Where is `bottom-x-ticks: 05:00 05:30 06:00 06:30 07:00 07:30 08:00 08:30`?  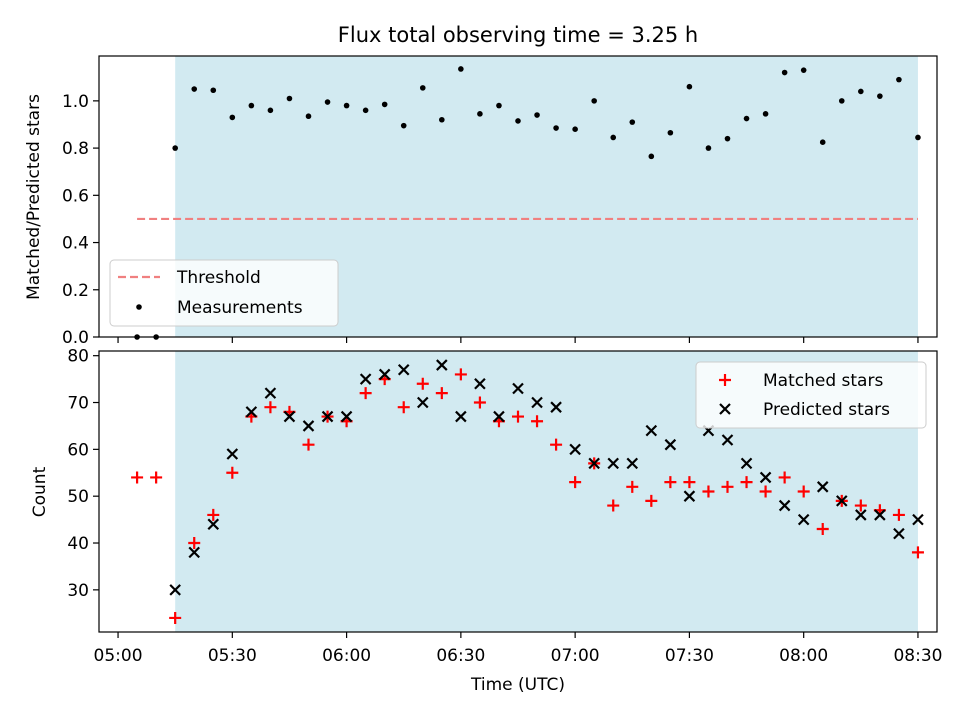
bottom-x-ticks: 05:00 05:30 06:00 06:30 07:00 07:30 08:00 08:30 is located at coordinates (518, 649).